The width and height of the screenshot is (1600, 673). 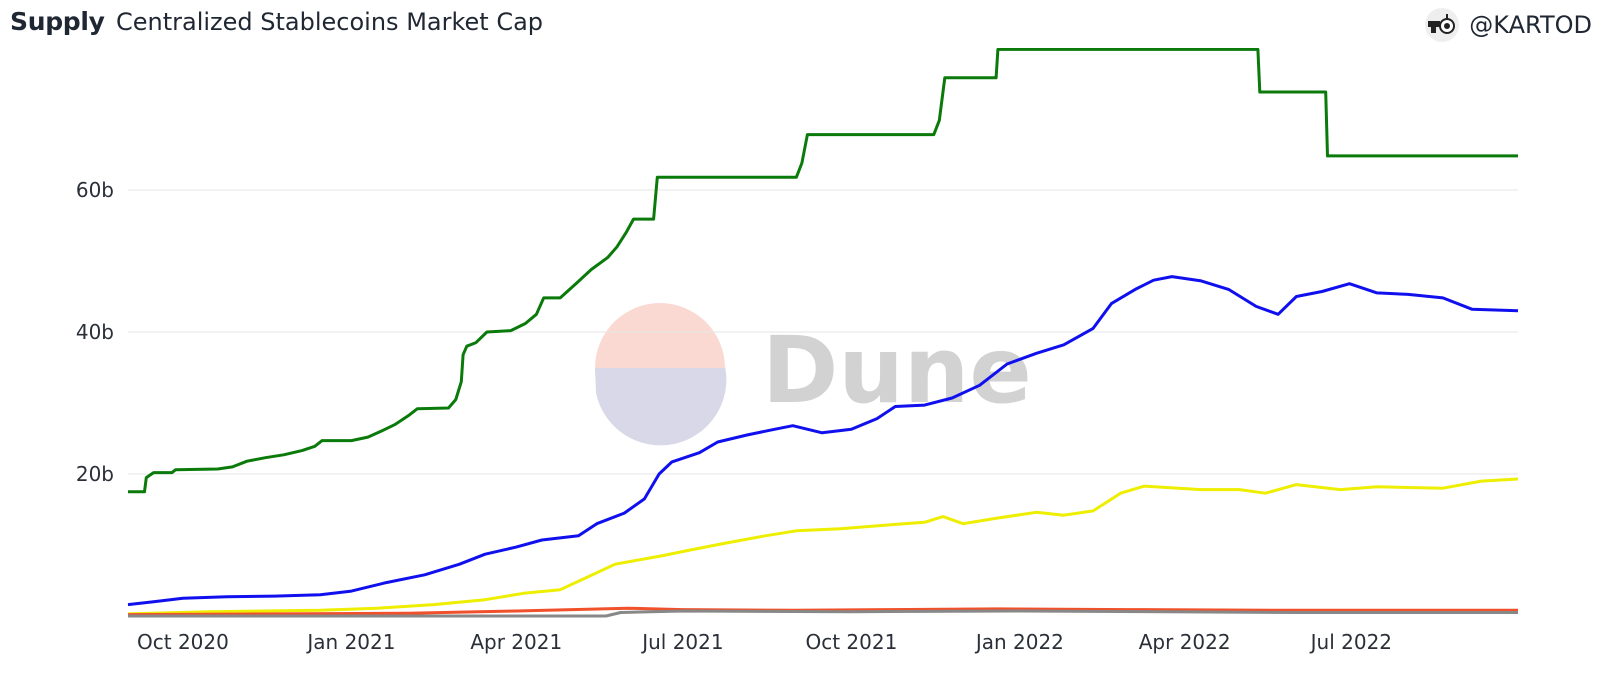 What do you see at coordinates (516, 642) in the screenshot?
I see `x-tick-label: Apr 2021` at bounding box center [516, 642].